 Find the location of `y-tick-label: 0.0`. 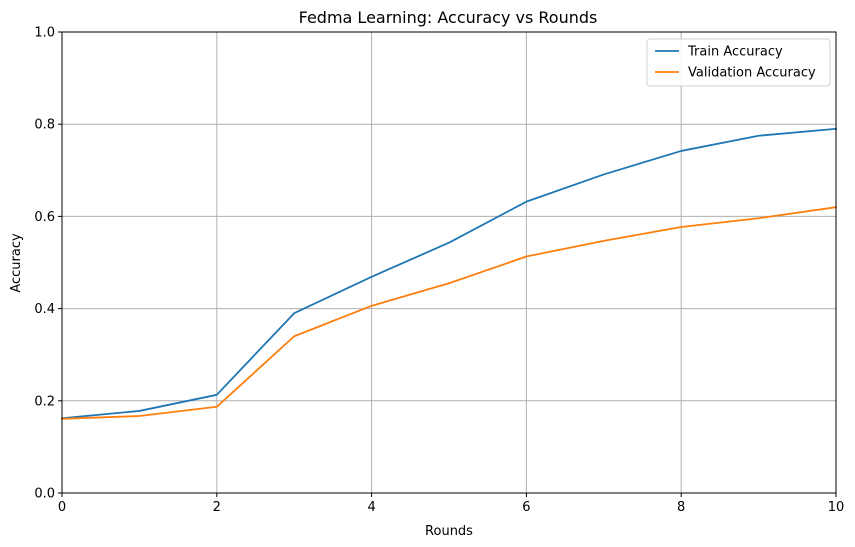

y-tick-label: 0.0 is located at coordinates (44, 494).